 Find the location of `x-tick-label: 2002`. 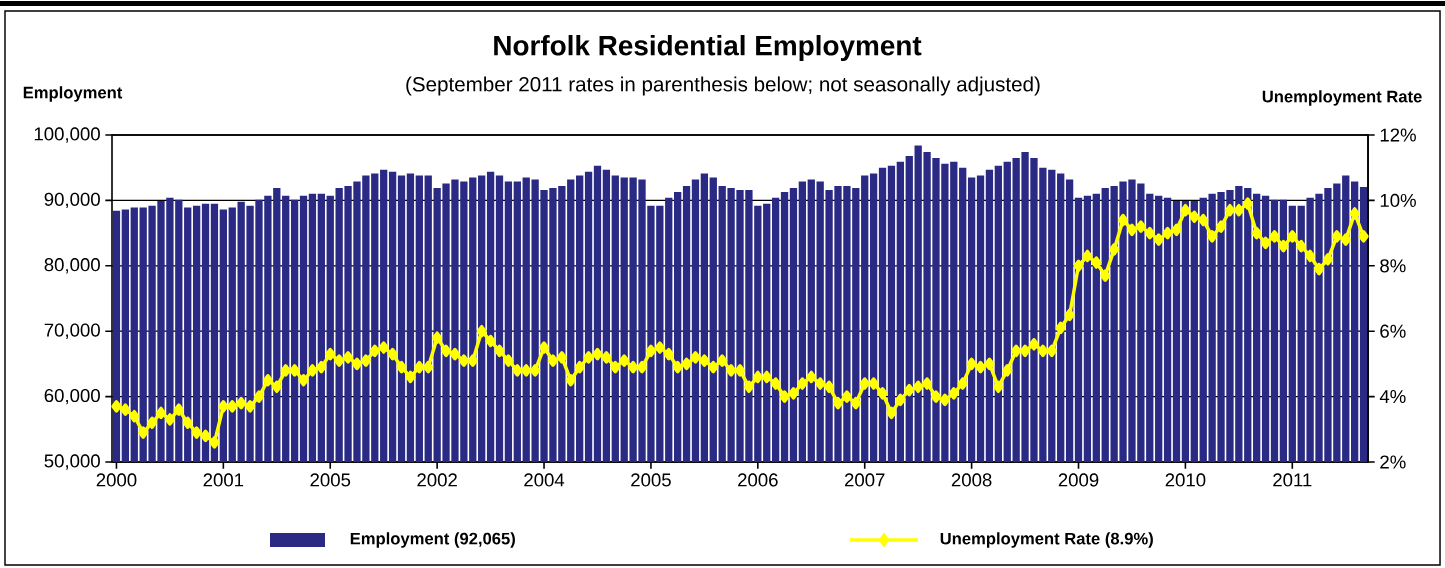

x-tick-label: 2002 is located at coordinates (437, 480).